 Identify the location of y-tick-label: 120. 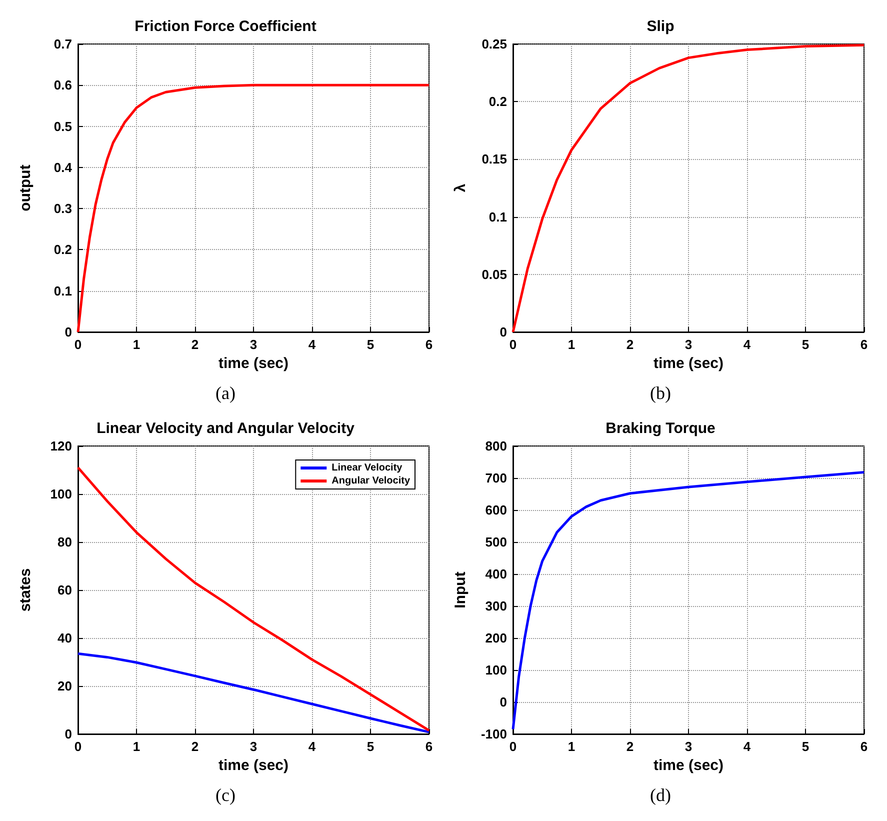
(61, 446).